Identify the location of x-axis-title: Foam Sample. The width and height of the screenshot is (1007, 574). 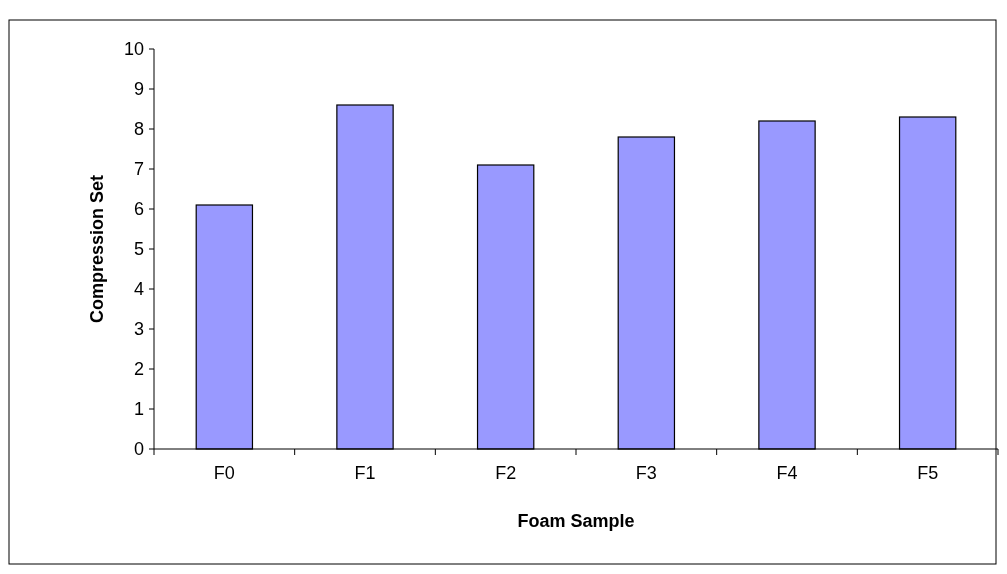
(576, 521).